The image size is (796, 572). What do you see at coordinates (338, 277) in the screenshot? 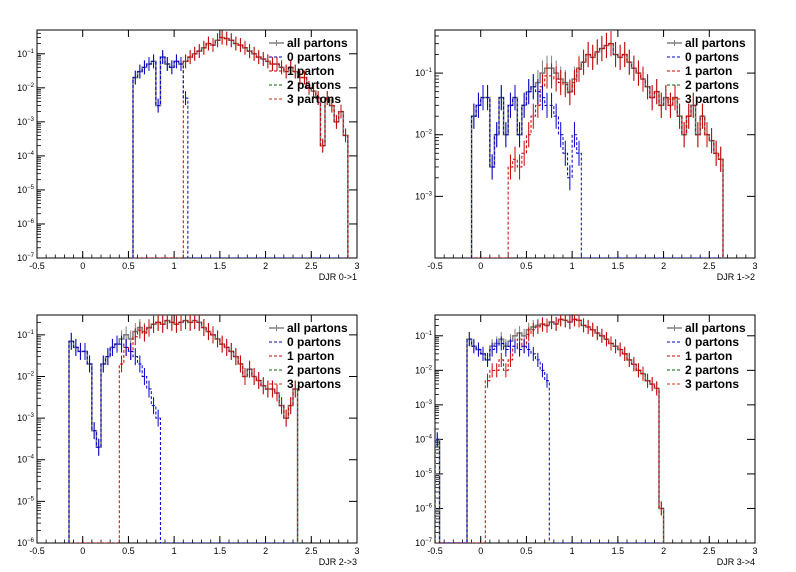
I see `x-axis-title: DJR 0->1` at bounding box center [338, 277].